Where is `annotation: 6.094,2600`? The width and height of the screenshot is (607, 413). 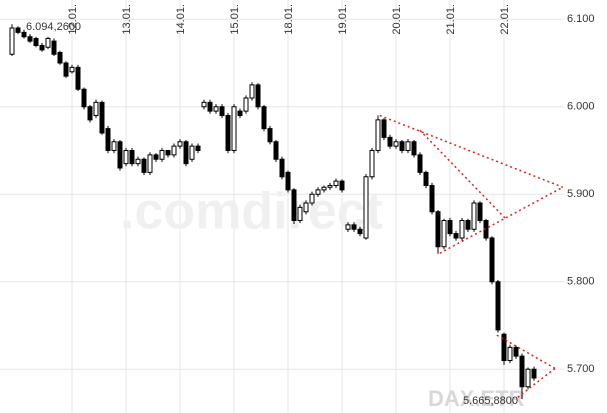 annotation: 6.094,2600 is located at coordinates (53, 27).